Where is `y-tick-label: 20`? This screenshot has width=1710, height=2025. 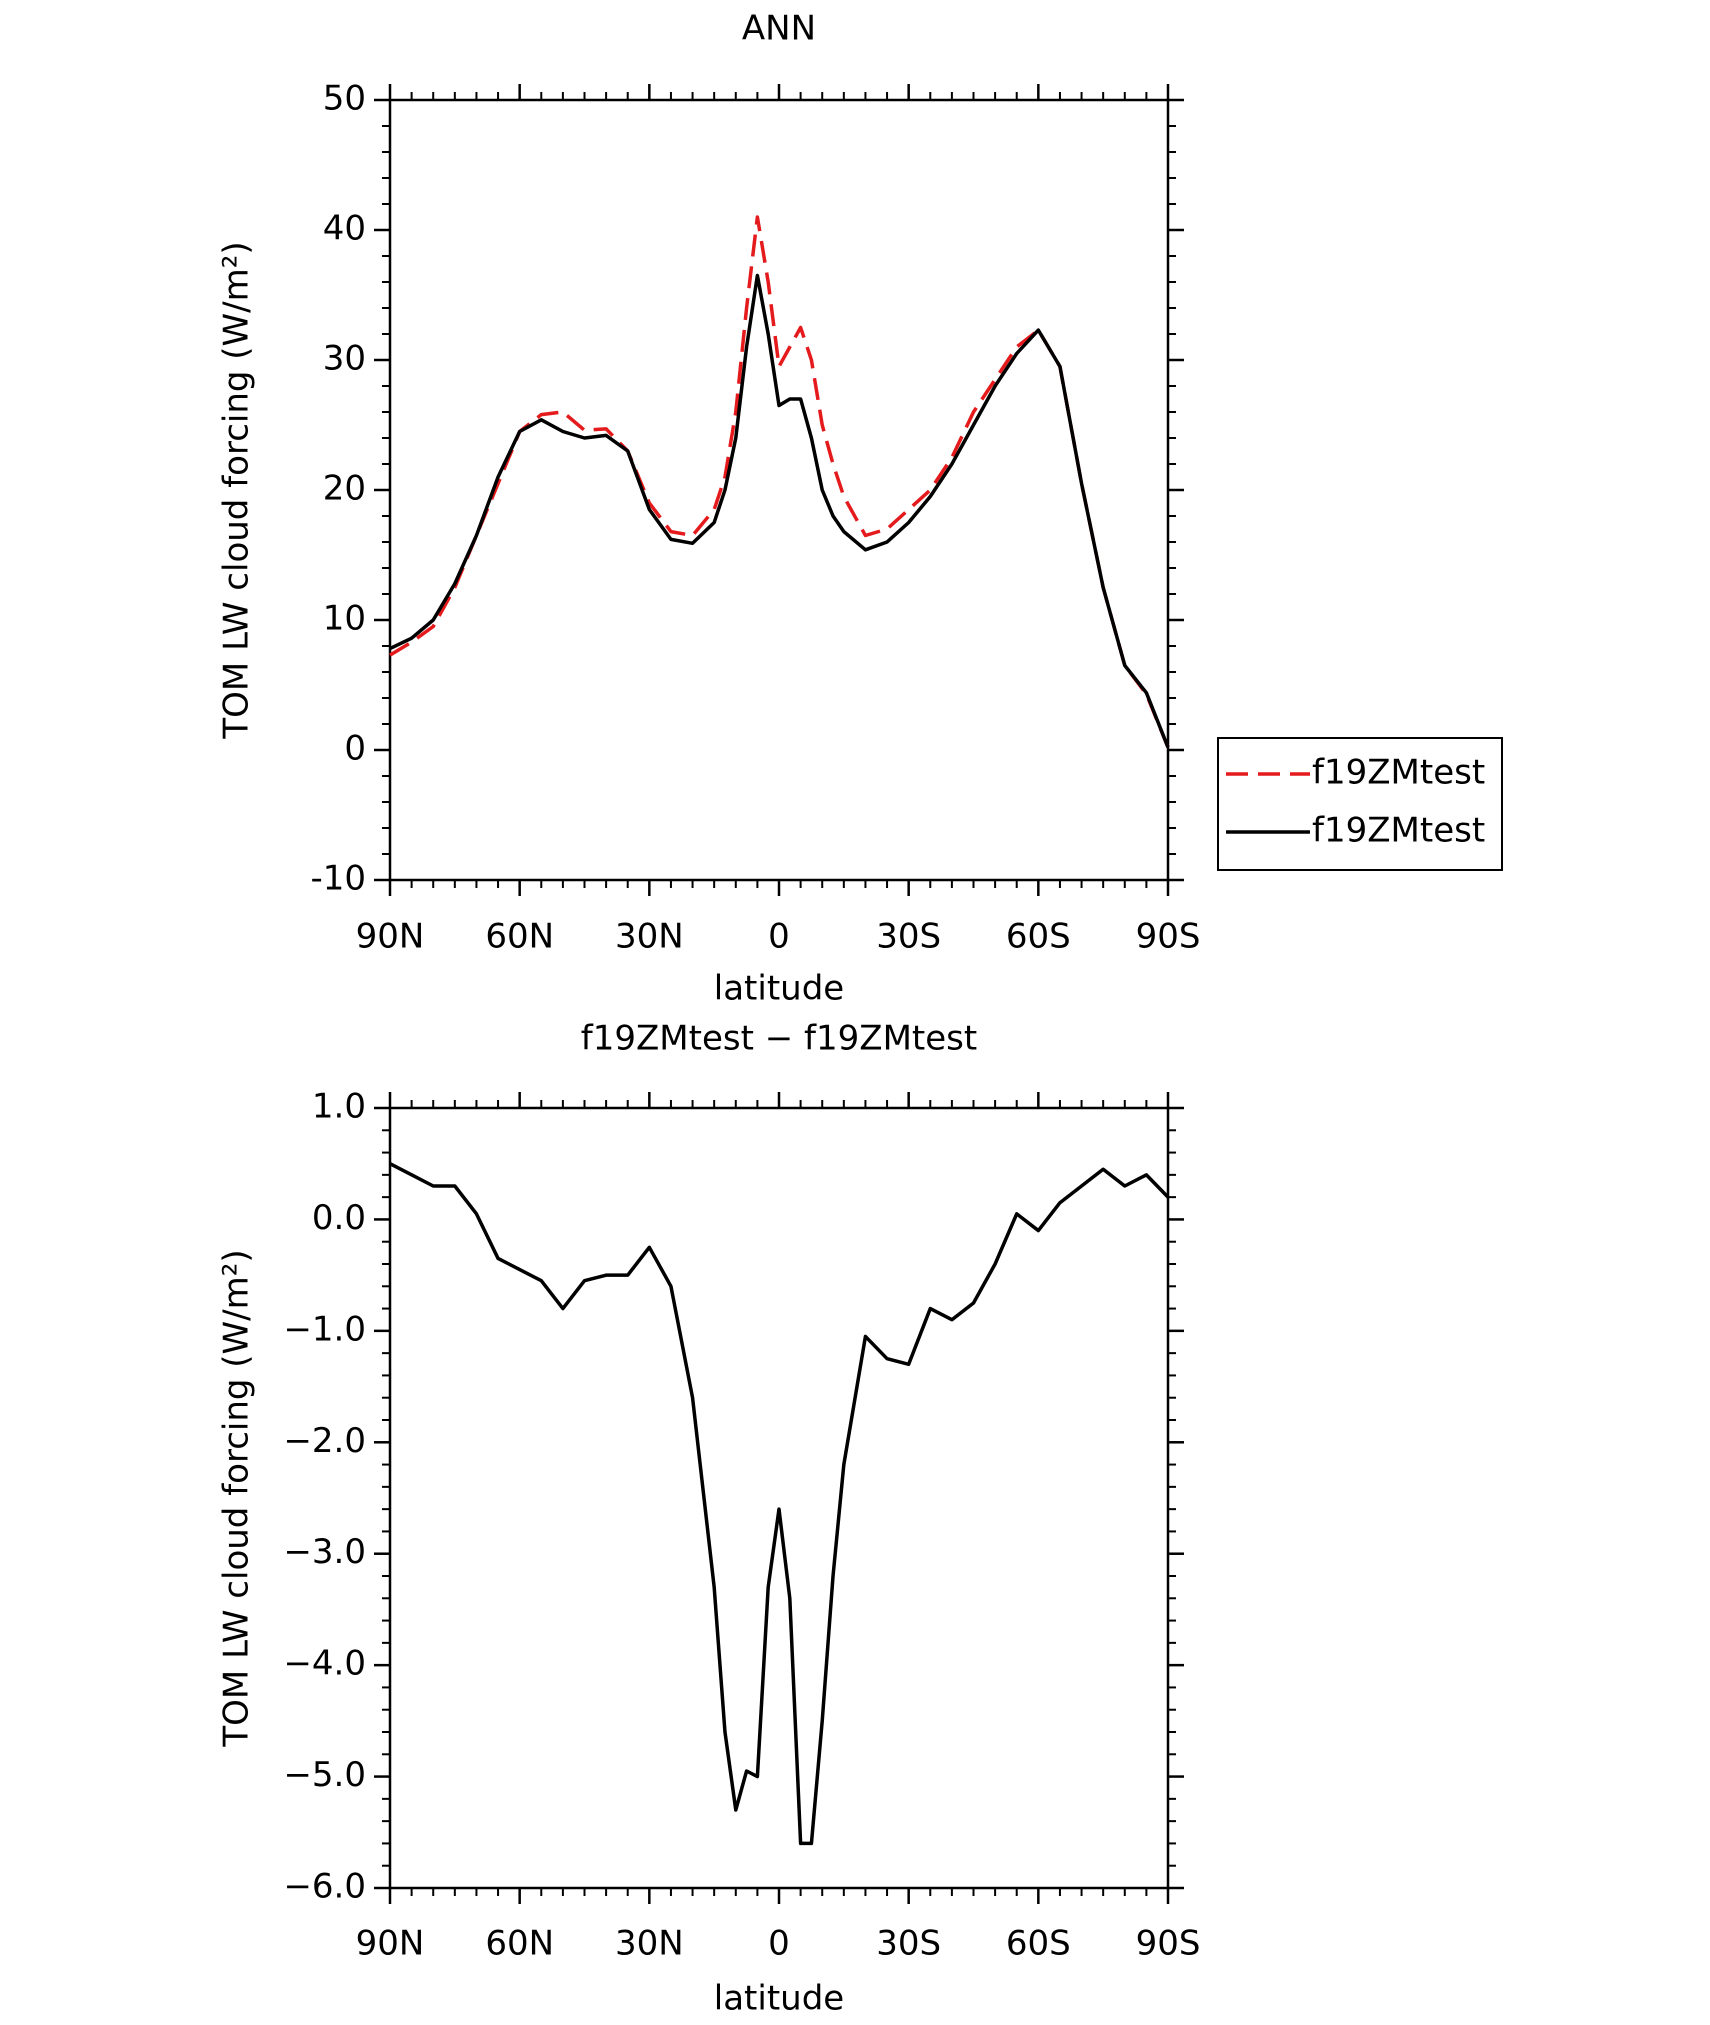 y-tick-label: 20 is located at coordinates (344, 489).